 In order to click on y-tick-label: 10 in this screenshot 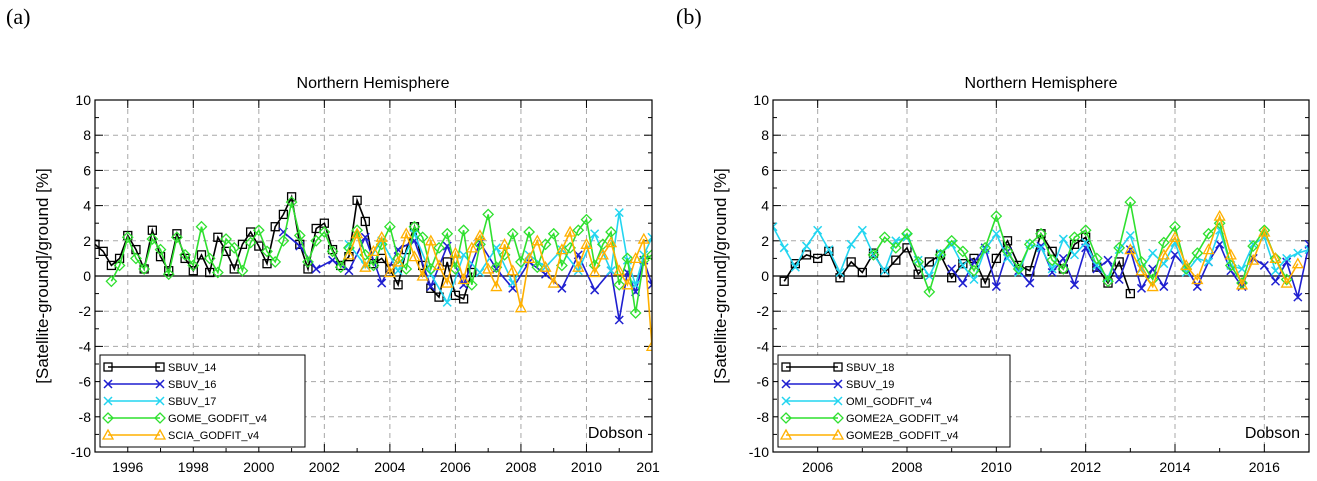, I will do `click(83, 100)`.